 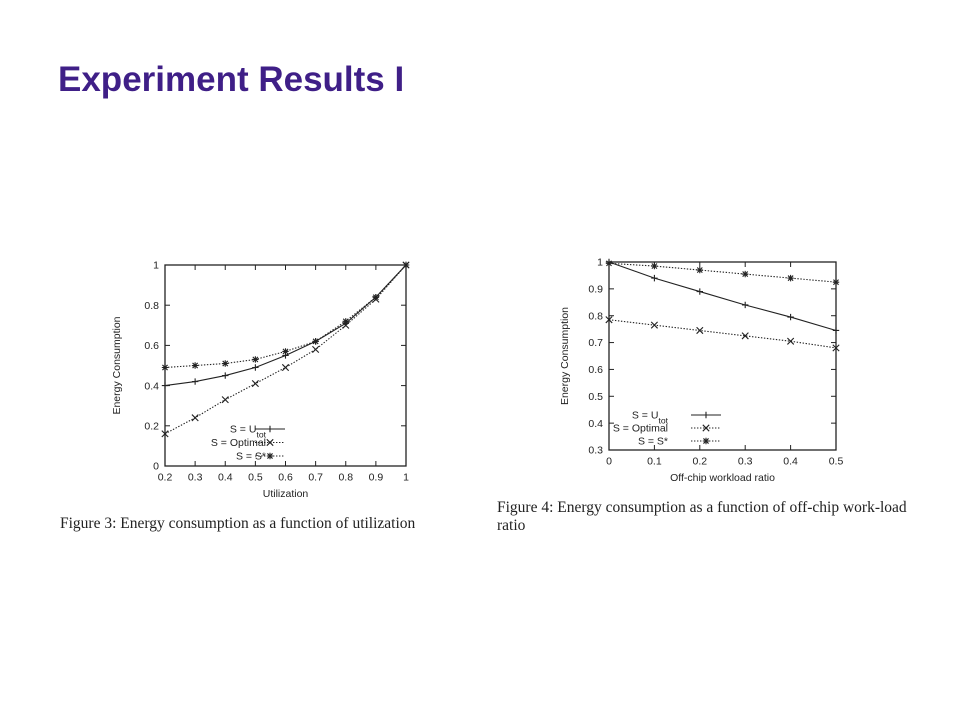 What do you see at coordinates (406, 478) in the screenshot?
I see `x-tick-label: 1` at bounding box center [406, 478].